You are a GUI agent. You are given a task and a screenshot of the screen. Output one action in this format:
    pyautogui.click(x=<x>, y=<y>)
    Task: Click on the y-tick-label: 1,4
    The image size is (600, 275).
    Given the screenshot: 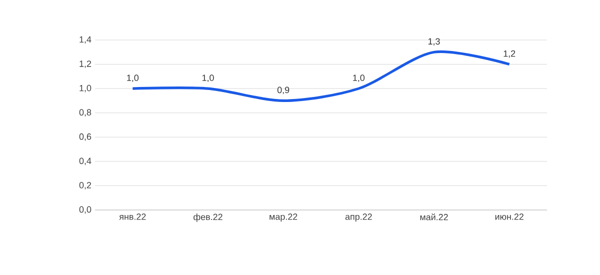 What is the action you would take?
    pyautogui.click(x=86, y=40)
    